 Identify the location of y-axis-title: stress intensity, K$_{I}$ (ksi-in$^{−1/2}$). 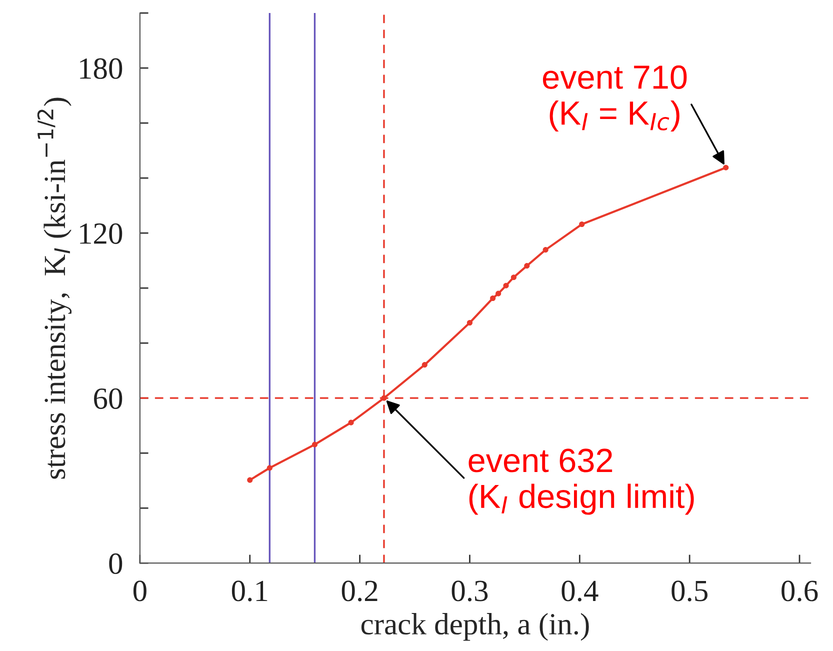
(54, 288).